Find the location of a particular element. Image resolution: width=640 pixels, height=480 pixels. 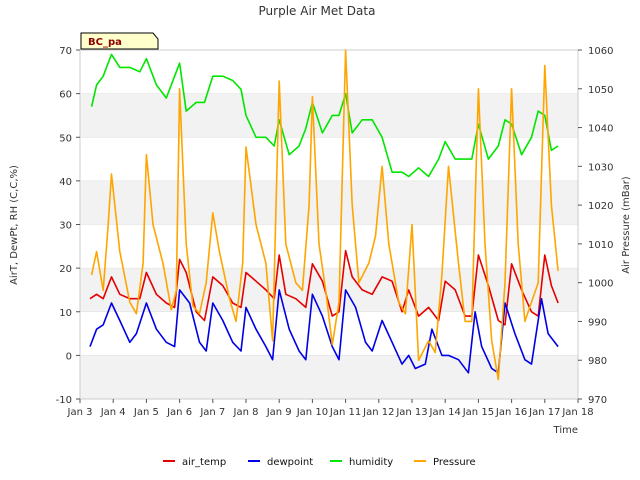

legend-label: Pressure is located at coordinates (454, 462).